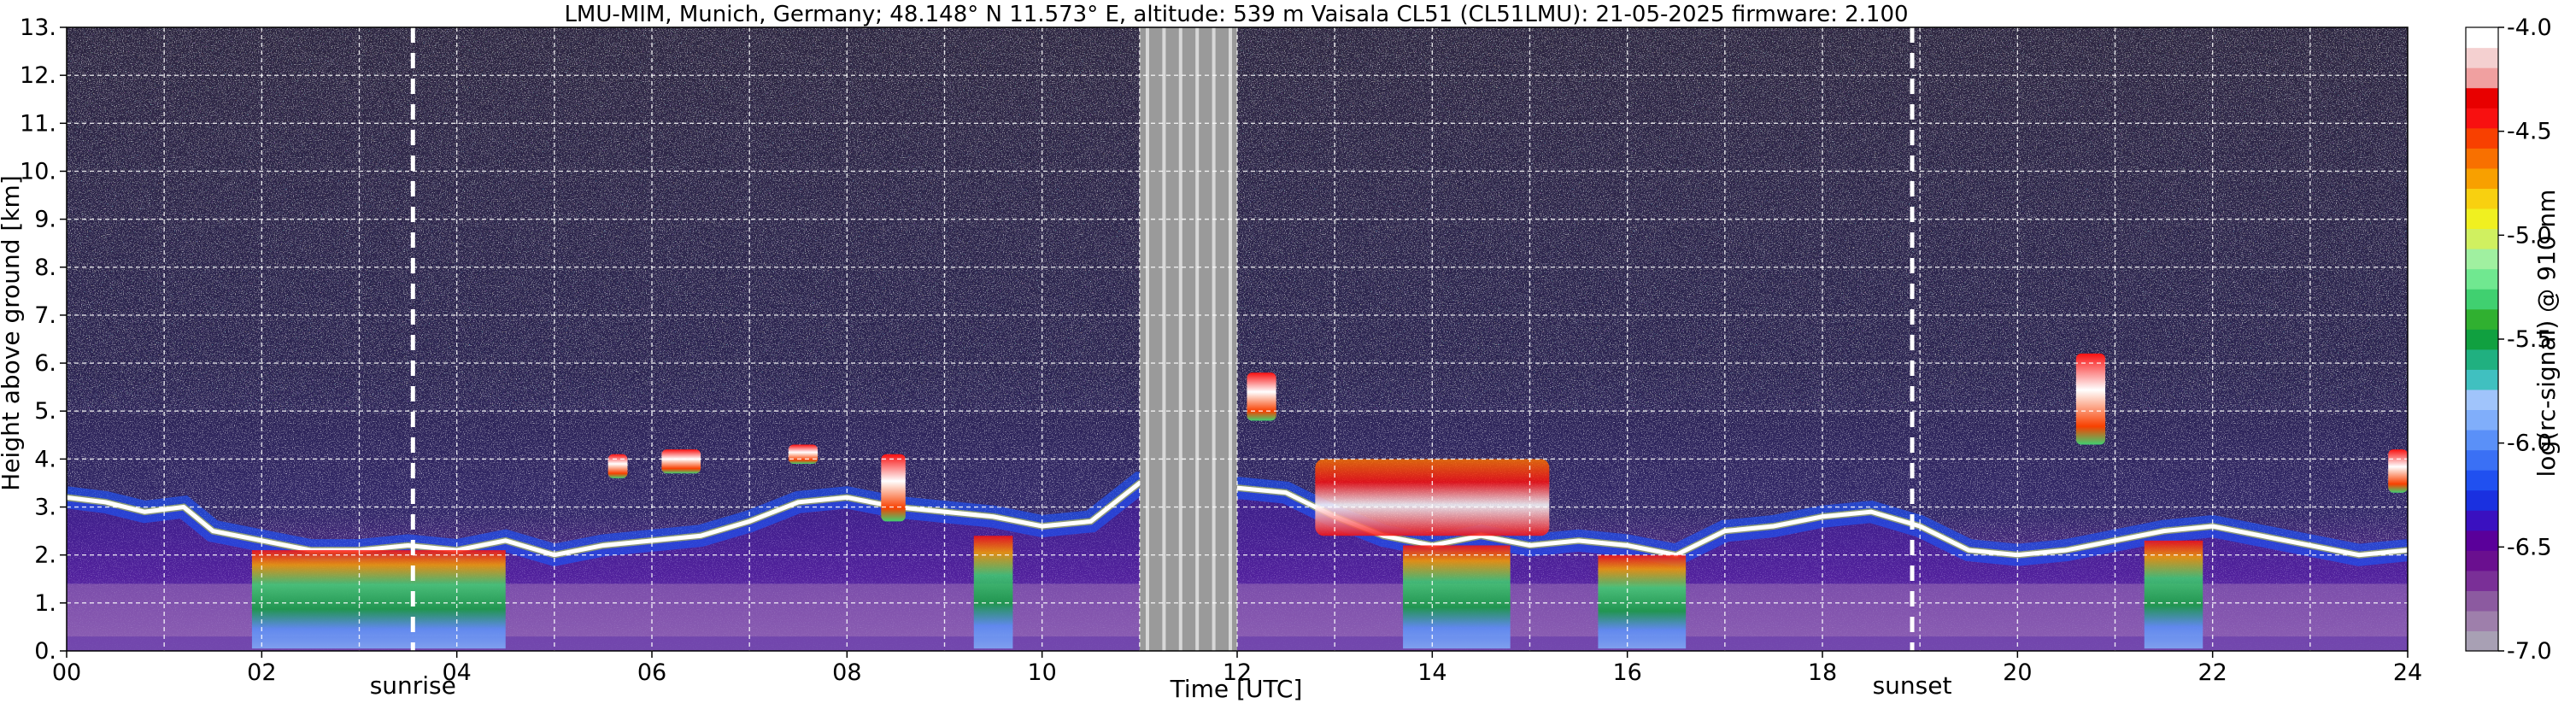  Describe the element at coordinates (38, 28) in the screenshot. I see `y-tick-label: 13.` at that location.